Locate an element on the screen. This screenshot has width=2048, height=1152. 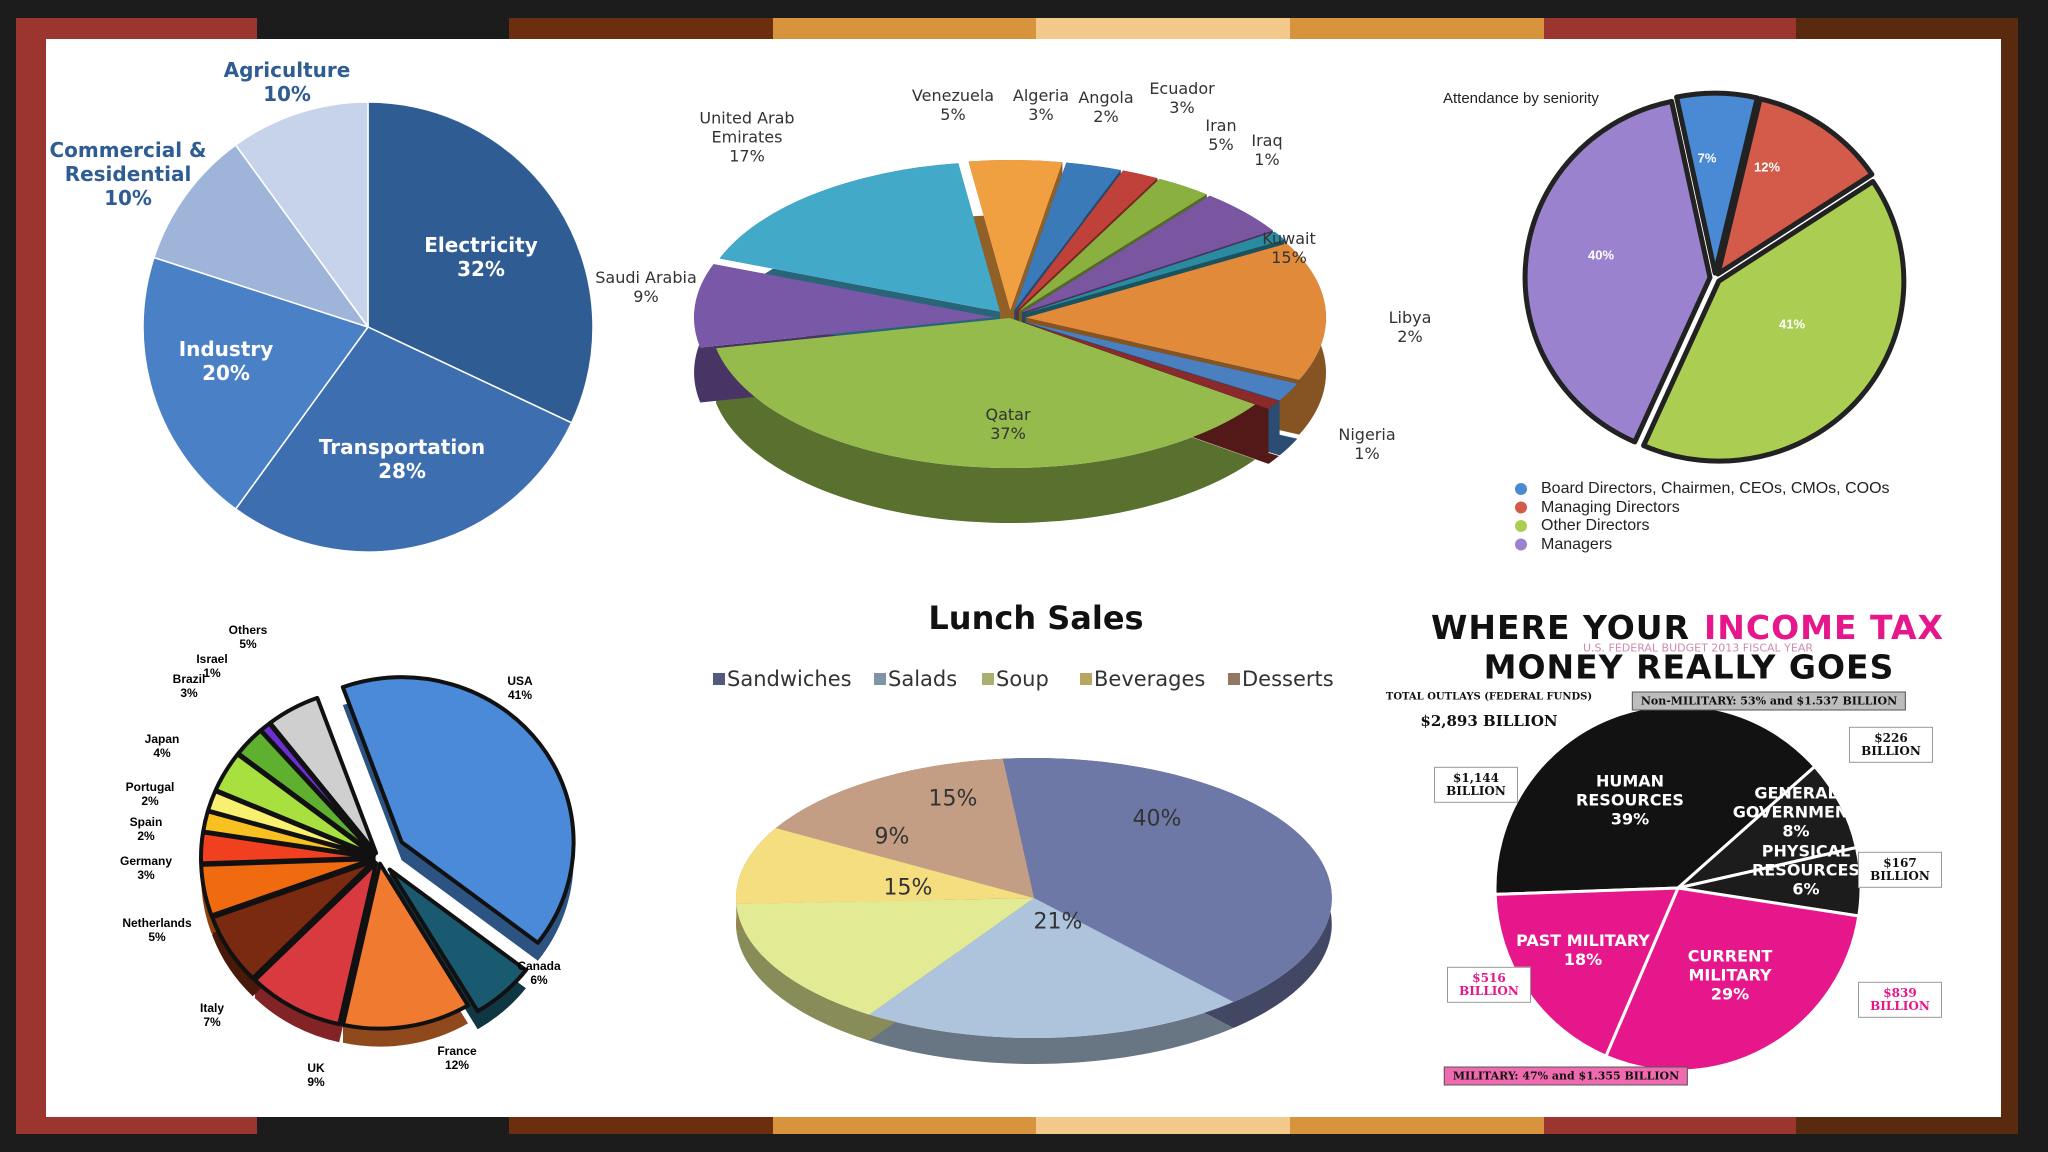
value-label: 39% is located at coordinates (1630, 819).